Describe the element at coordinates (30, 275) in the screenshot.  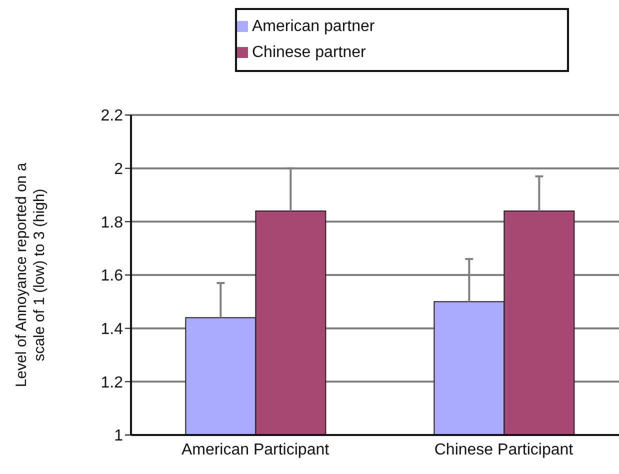
I see `y-axis-title: Level of Annoyance reported on a scale of 1 (low) to 3 (high)` at that location.